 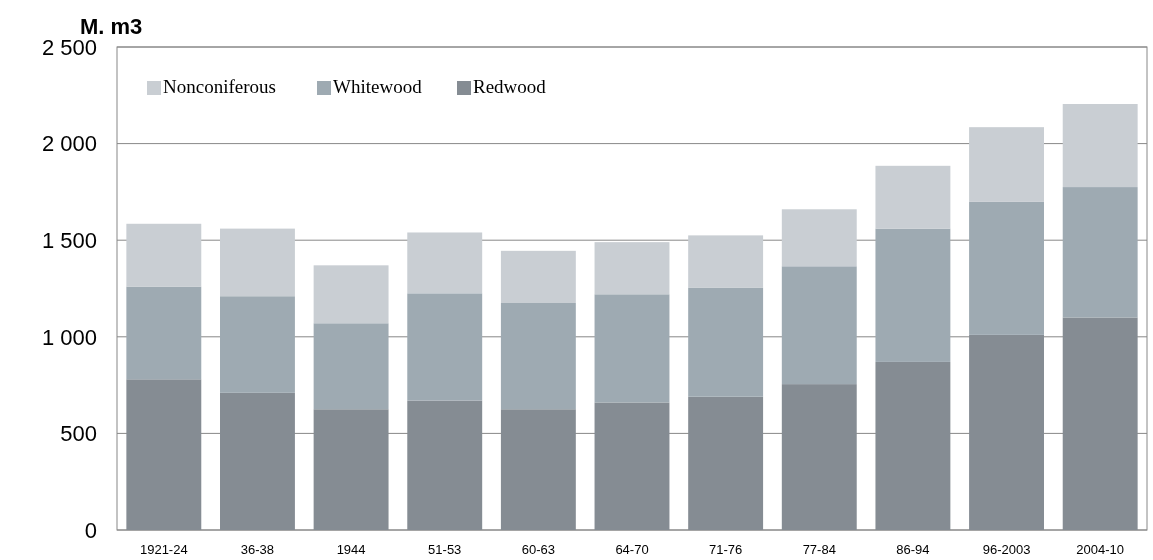 What do you see at coordinates (538, 549) in the screenshot?
I see `x-tick-label: 60-63` at bounding box center [538, 549].